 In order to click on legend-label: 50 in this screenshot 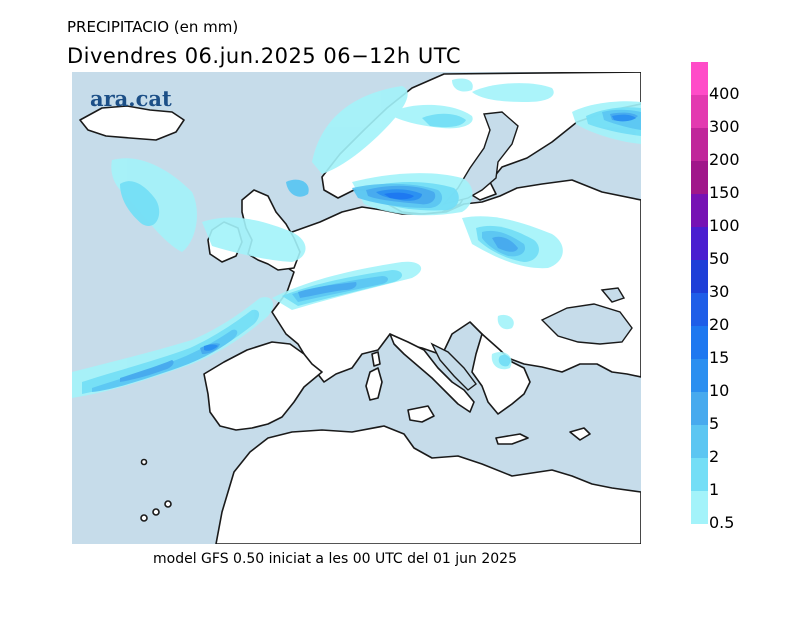, I will do `click(719, 258)`.